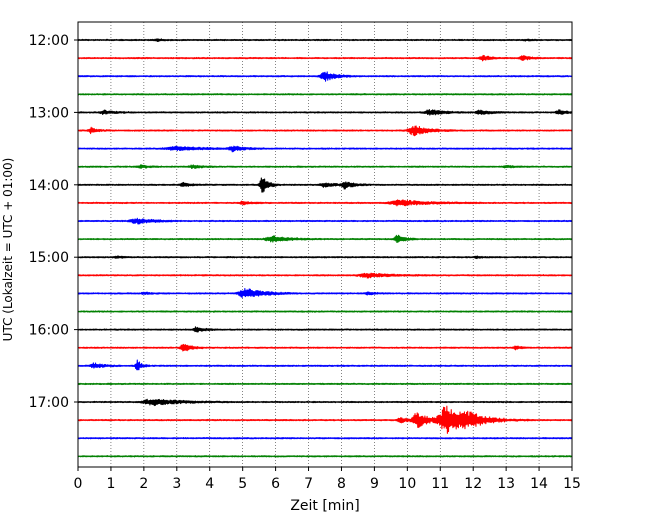 The width and height of the screenshot is (650, 524). What do you see at coordinates (209, 484) in the screenshot?
I see `x-tick-label: 4` at bounding box center [209, 484].